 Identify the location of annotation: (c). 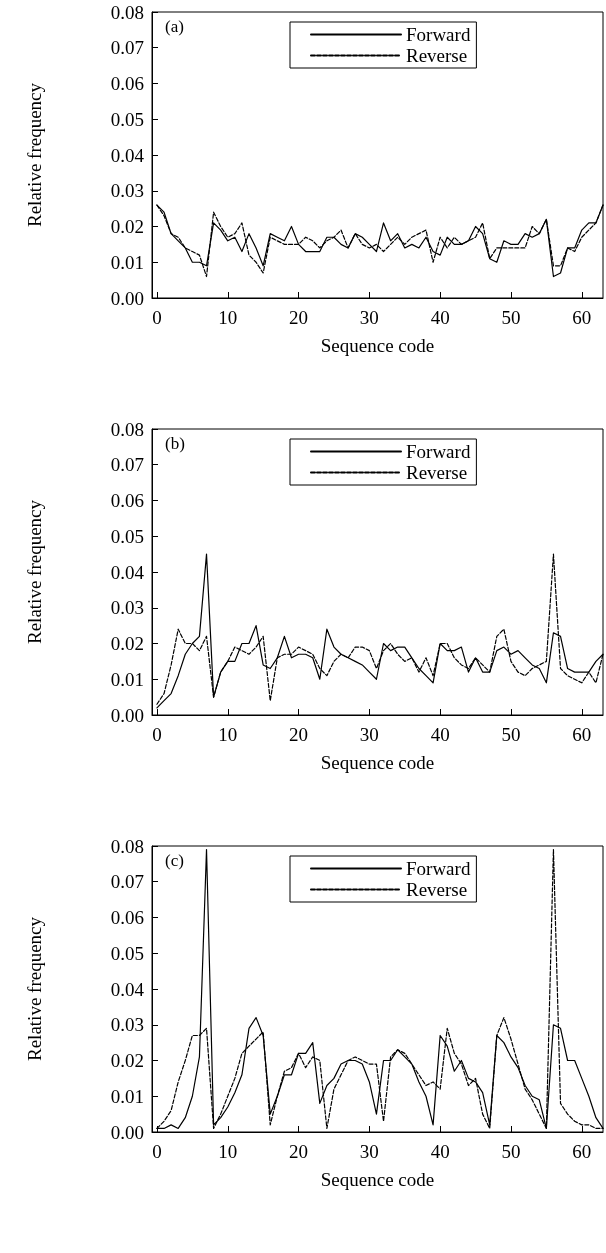
(174, 860).